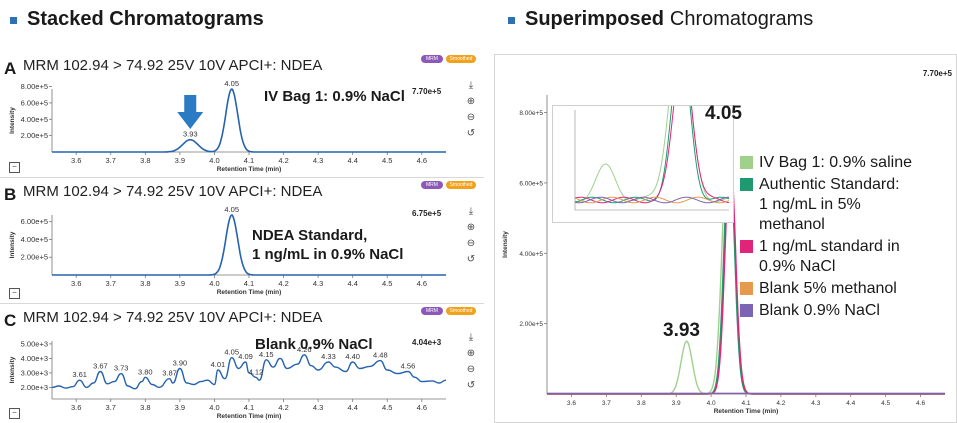 The image size is (957, 423). Describe the element at coordinates (531, 113) in the screenshot. I see `y-tick-label: 8.00e+5` at that location.